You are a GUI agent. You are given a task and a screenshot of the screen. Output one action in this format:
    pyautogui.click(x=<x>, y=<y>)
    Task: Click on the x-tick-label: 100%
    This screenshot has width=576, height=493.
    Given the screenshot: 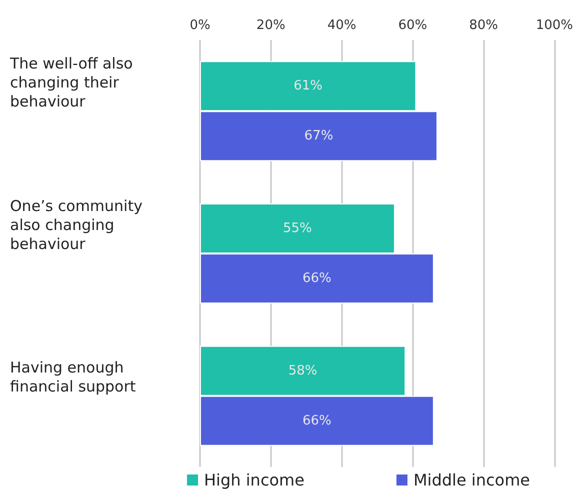 What is the action you would take?
    pyautogui.click(x=555, y=25)
    